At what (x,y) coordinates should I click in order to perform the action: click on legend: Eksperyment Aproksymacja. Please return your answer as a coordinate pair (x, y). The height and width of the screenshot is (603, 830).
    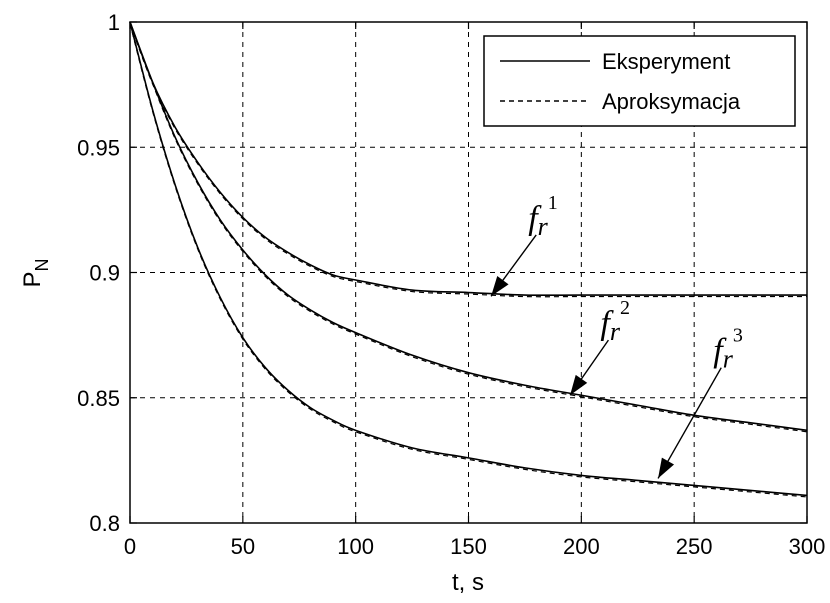
    Looking at the image, I should click on (639, 81).